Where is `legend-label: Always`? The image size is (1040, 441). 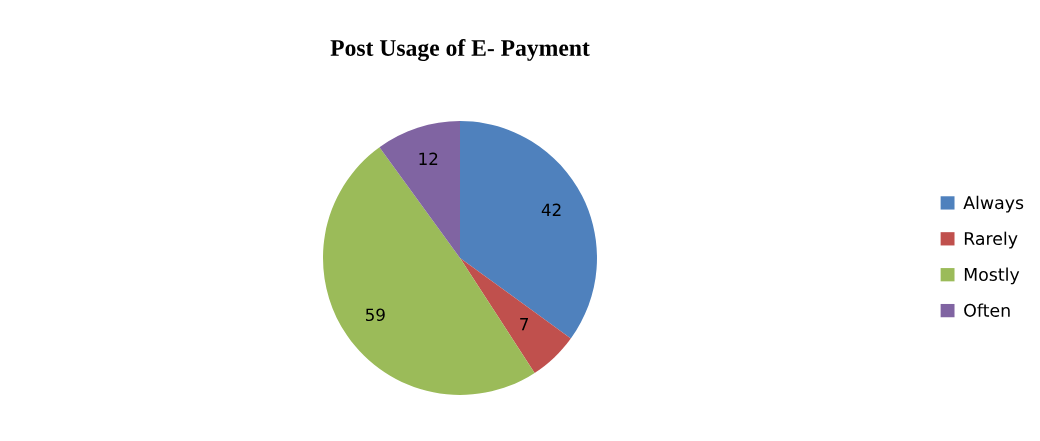
legend-label: Always is located at coordinates (993, 204).